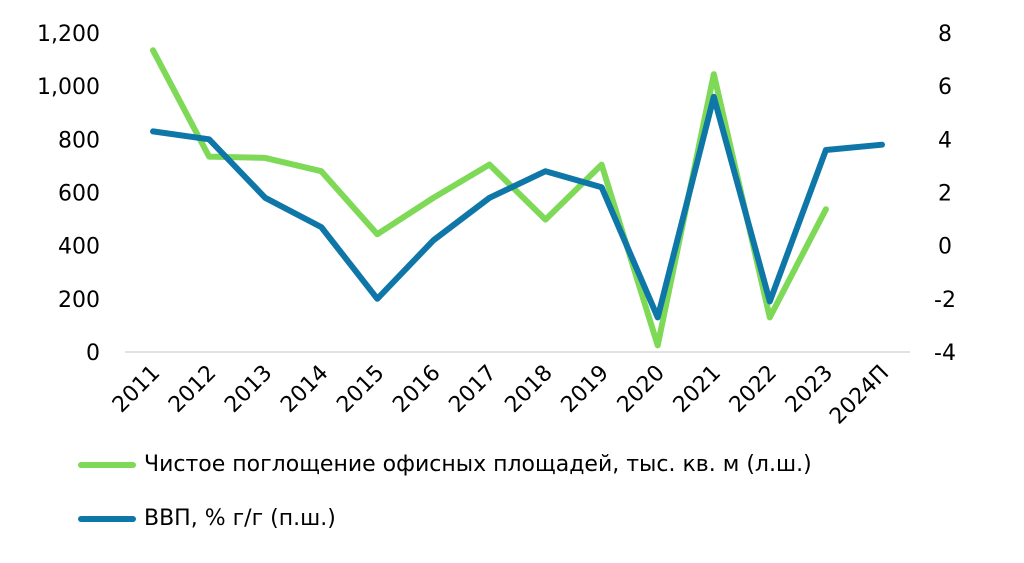 This screenshot has width=1024, height=563. I want to click on x-axis-tick-label: 2013, so click(248, 389).